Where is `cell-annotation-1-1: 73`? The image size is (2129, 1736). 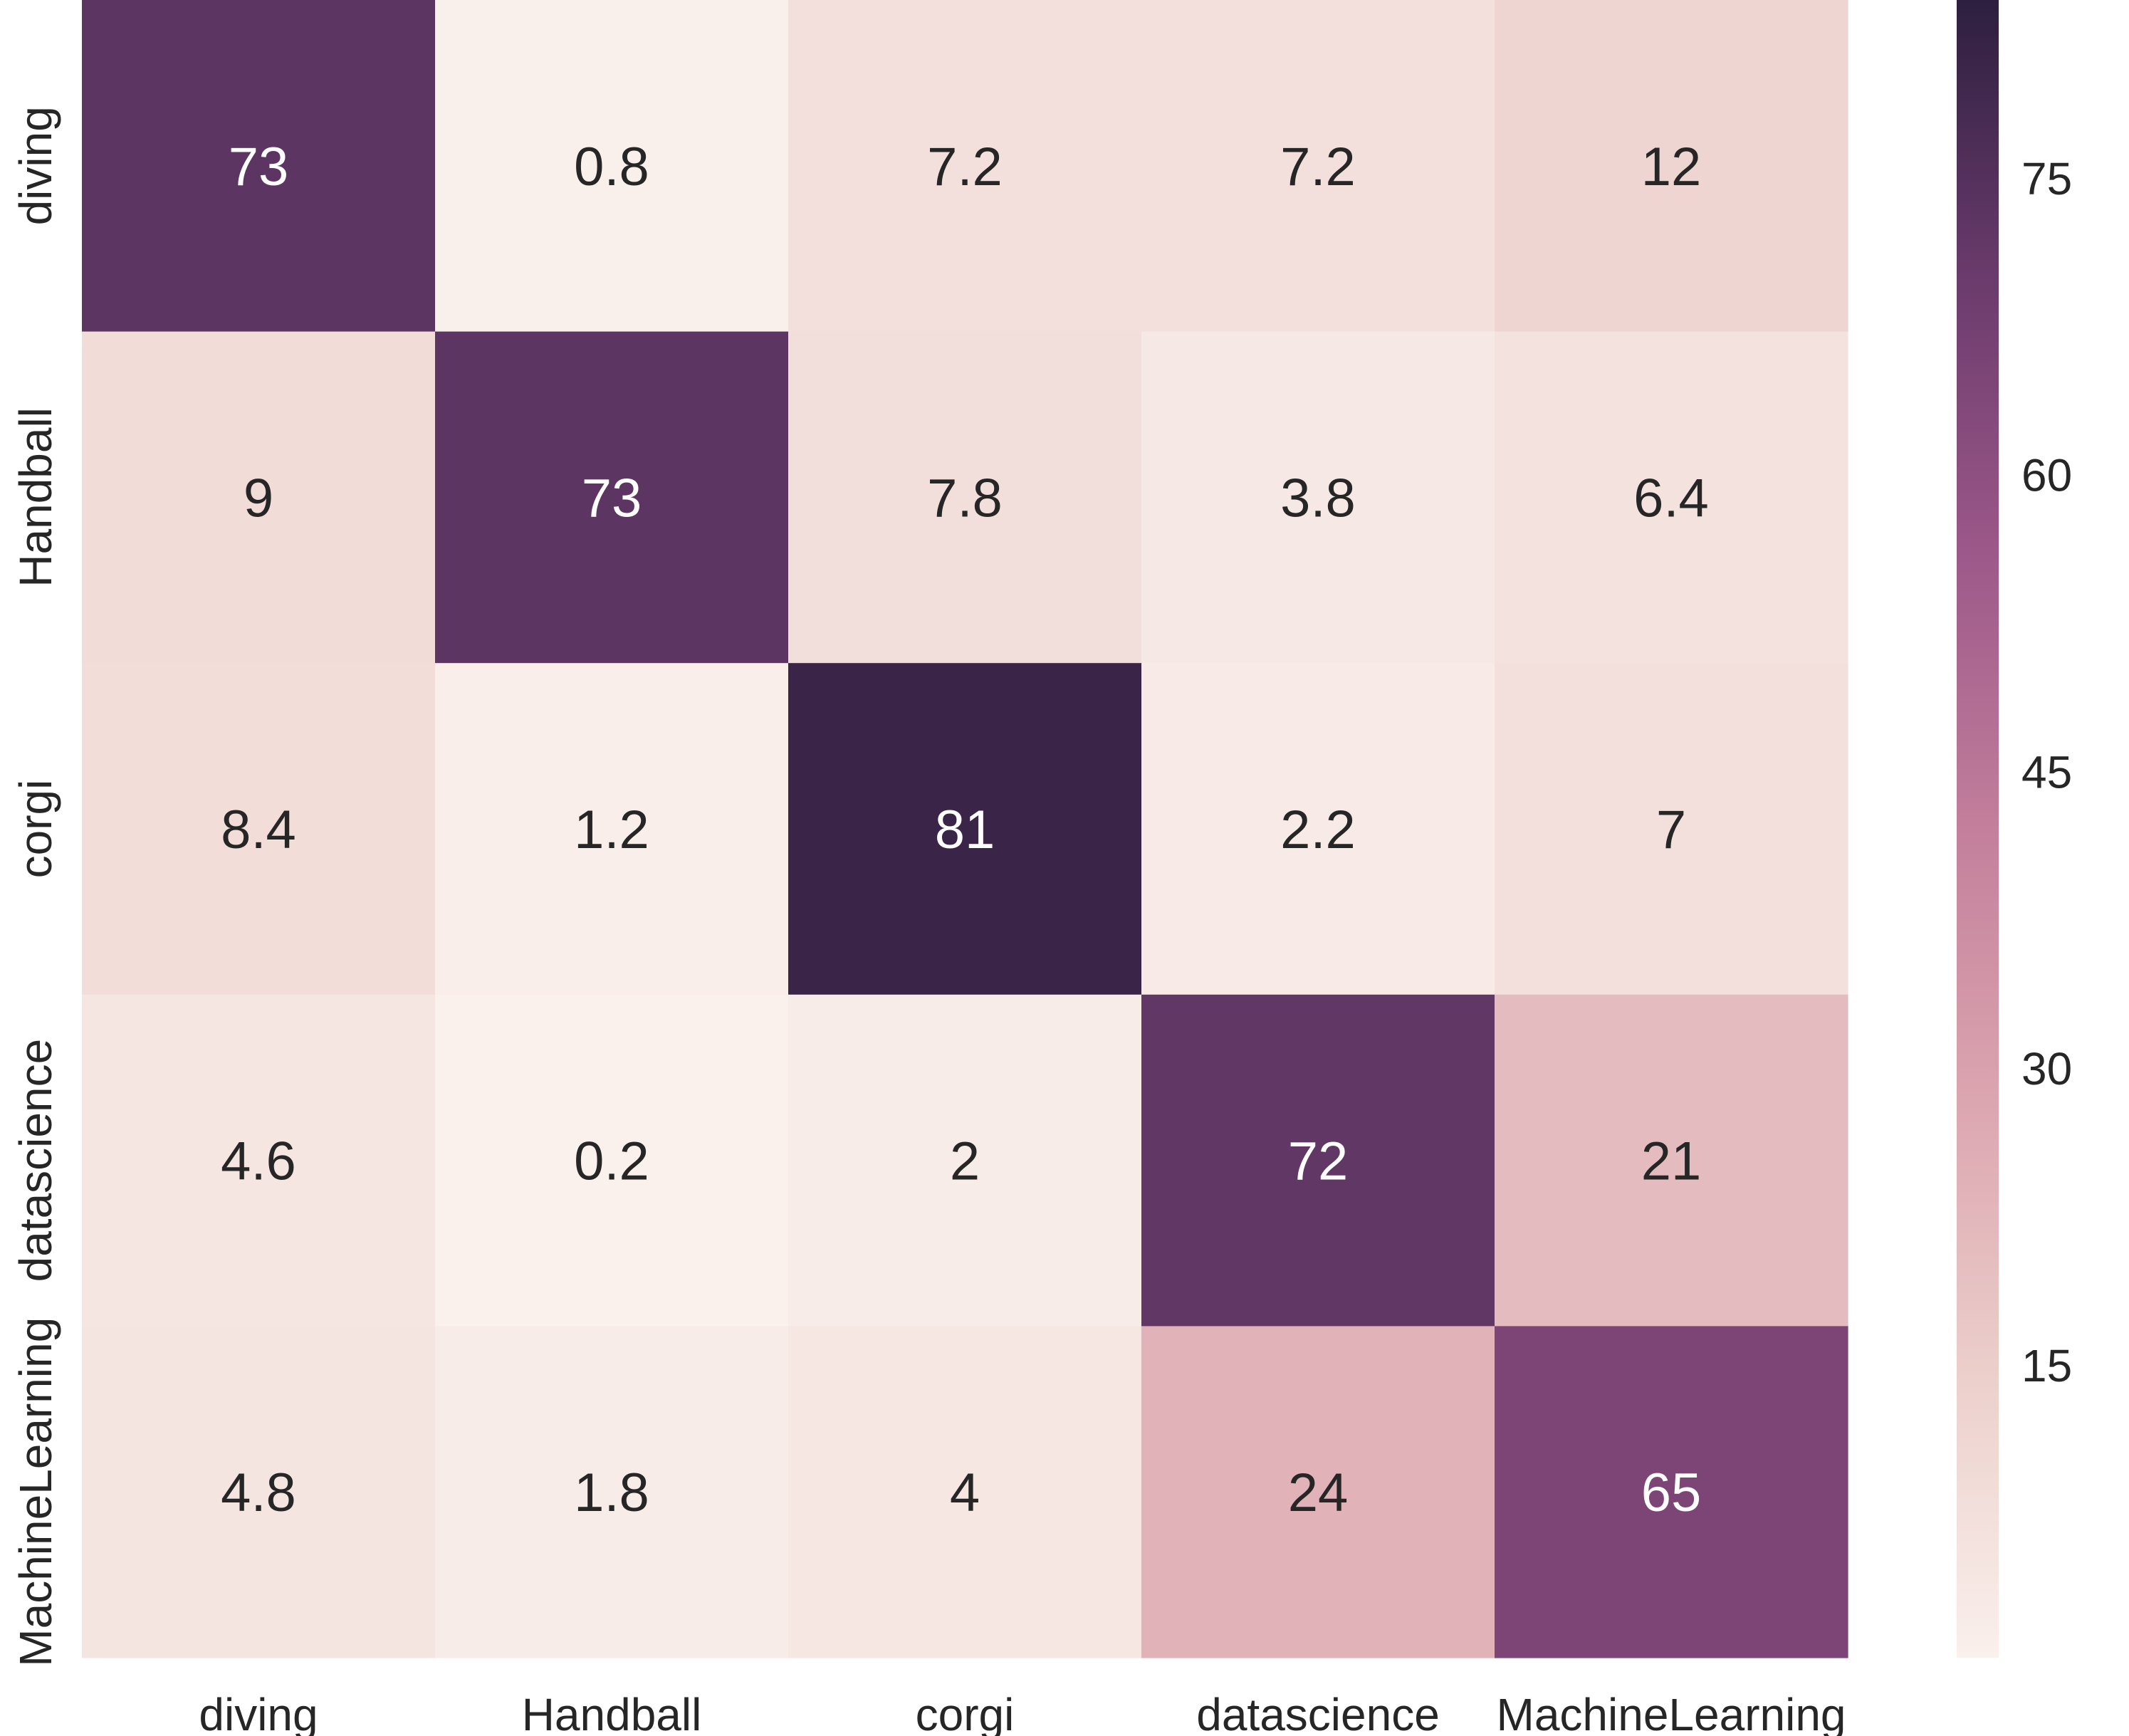
cell-annotation-1-1: 73 is located at coordinates (259, 167).